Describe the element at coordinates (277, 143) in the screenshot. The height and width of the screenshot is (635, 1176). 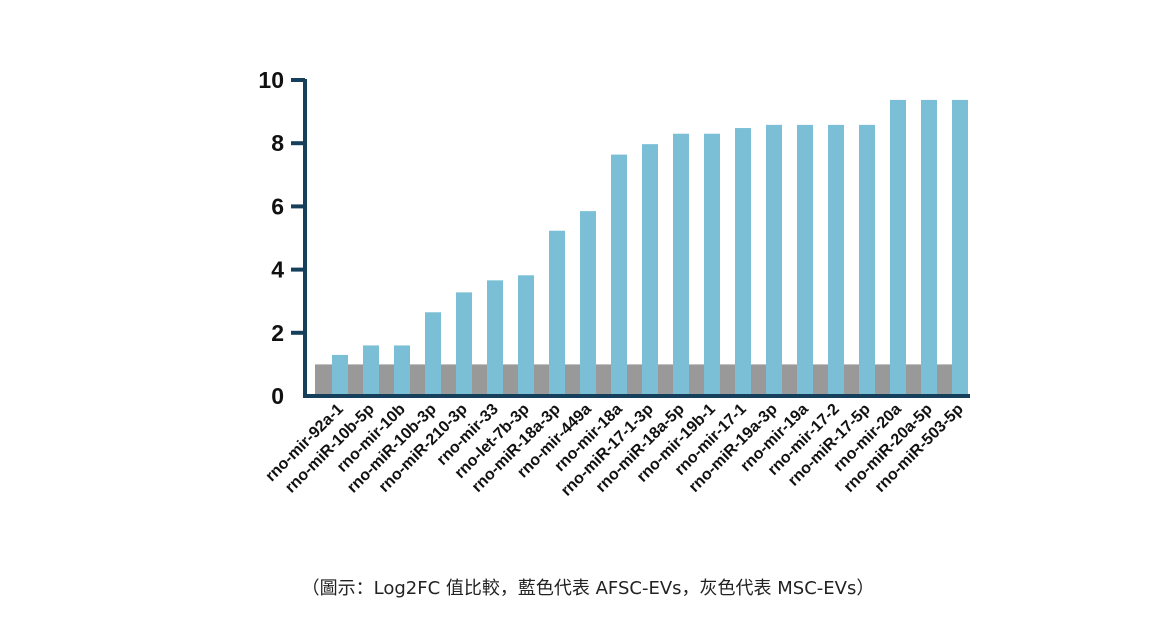
I see `y-tick-label: 8` at that location.